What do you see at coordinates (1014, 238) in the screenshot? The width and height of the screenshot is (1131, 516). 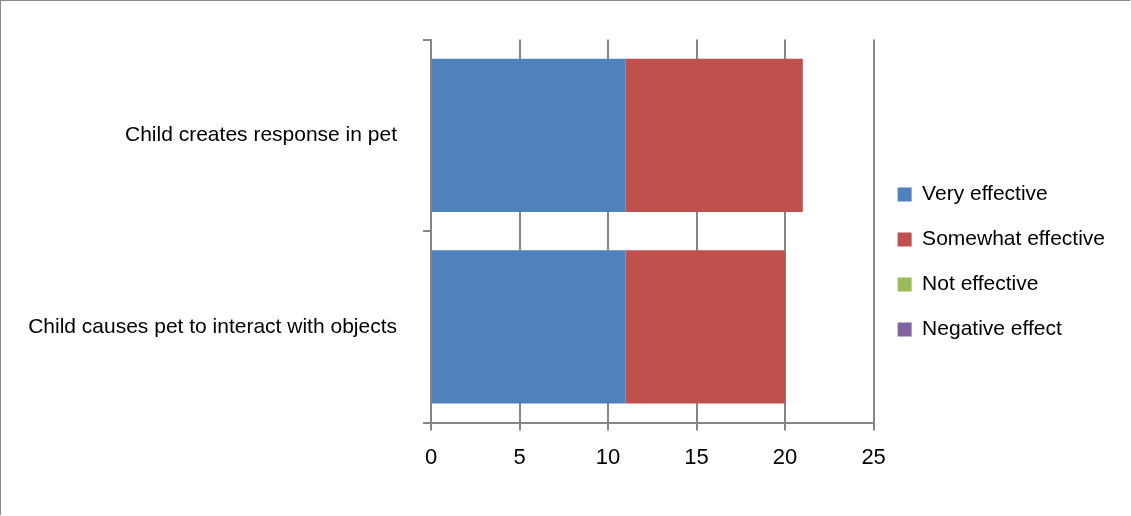 I see `legend-label: Somewhat effective` at bounding box center [1014, 238].